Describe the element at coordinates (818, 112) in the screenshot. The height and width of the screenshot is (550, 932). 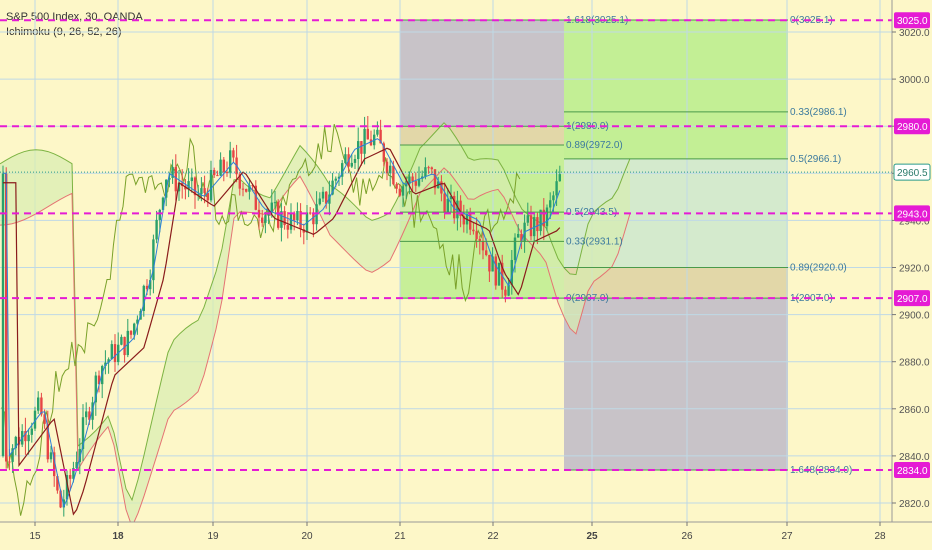
I see `fib-right-label: 0.33(2986.1)` at that location.